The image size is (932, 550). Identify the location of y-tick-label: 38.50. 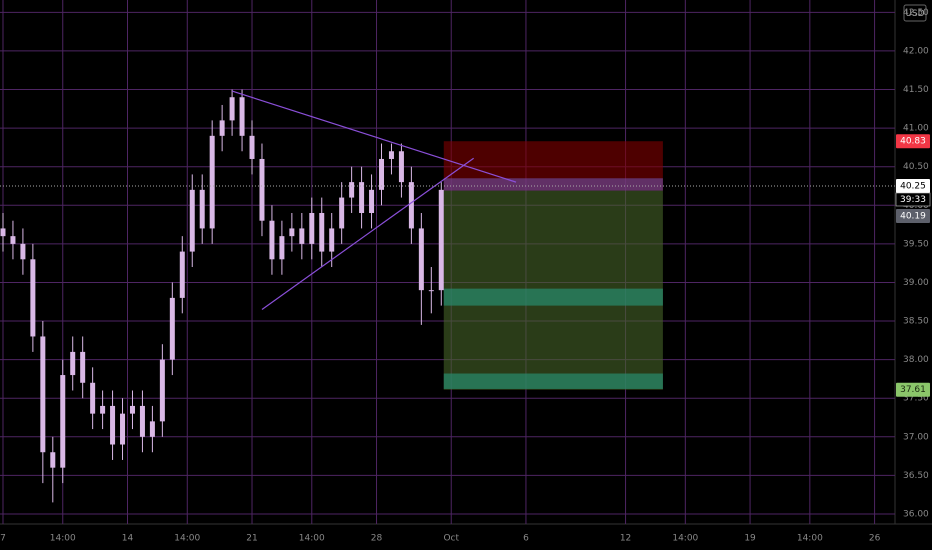
(916, 322).